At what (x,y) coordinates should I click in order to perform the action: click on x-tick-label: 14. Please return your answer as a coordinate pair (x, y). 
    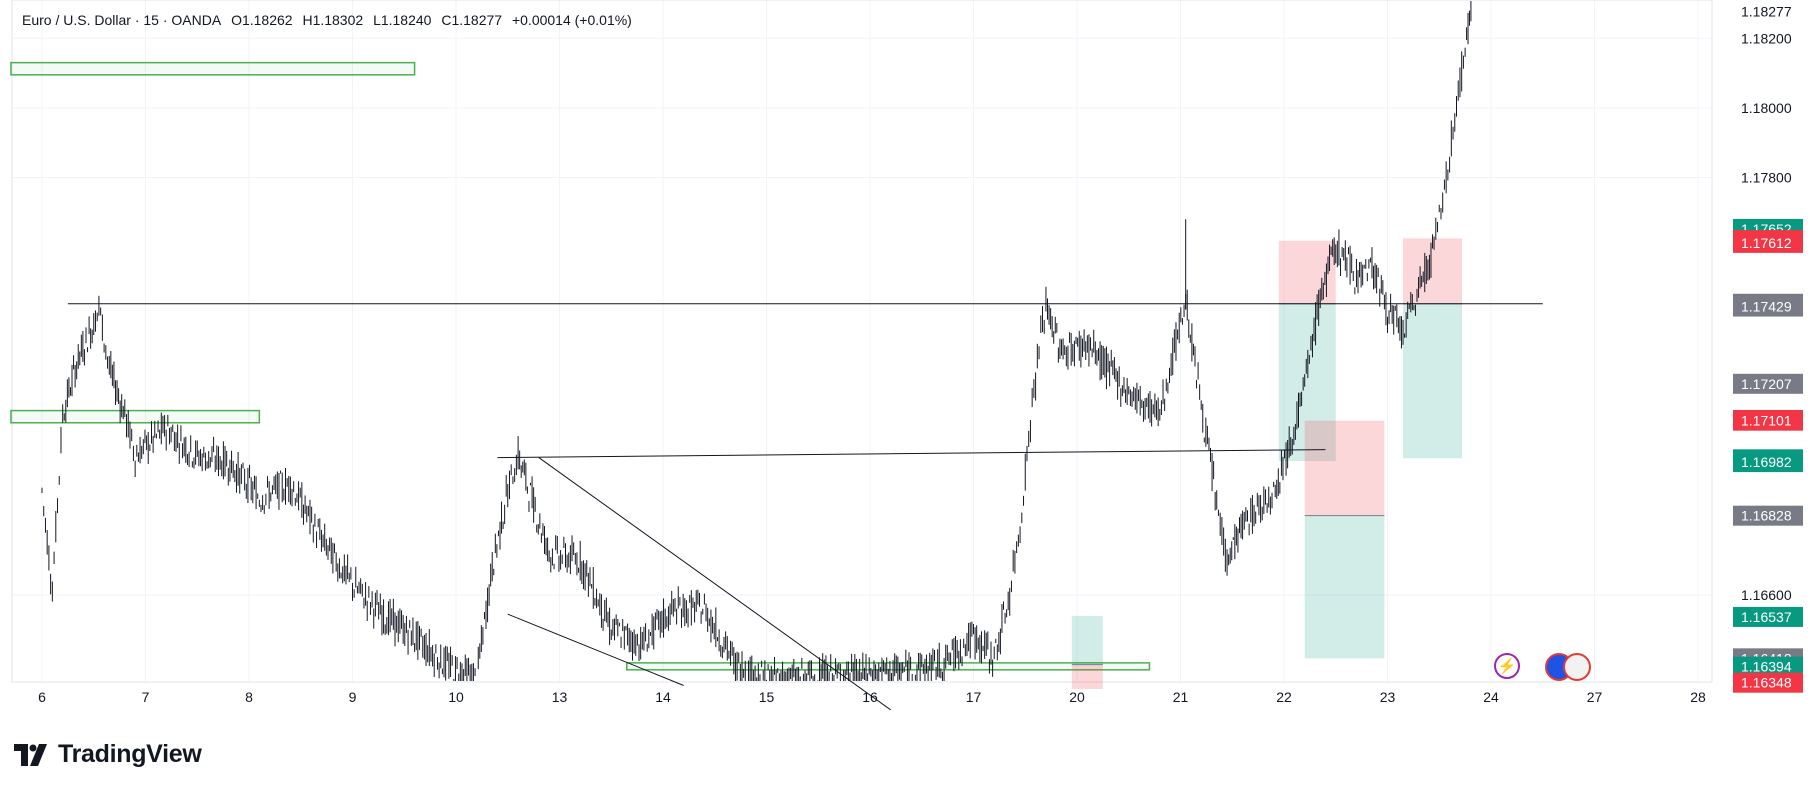
    Looking at the image, I should click on (663, 697).